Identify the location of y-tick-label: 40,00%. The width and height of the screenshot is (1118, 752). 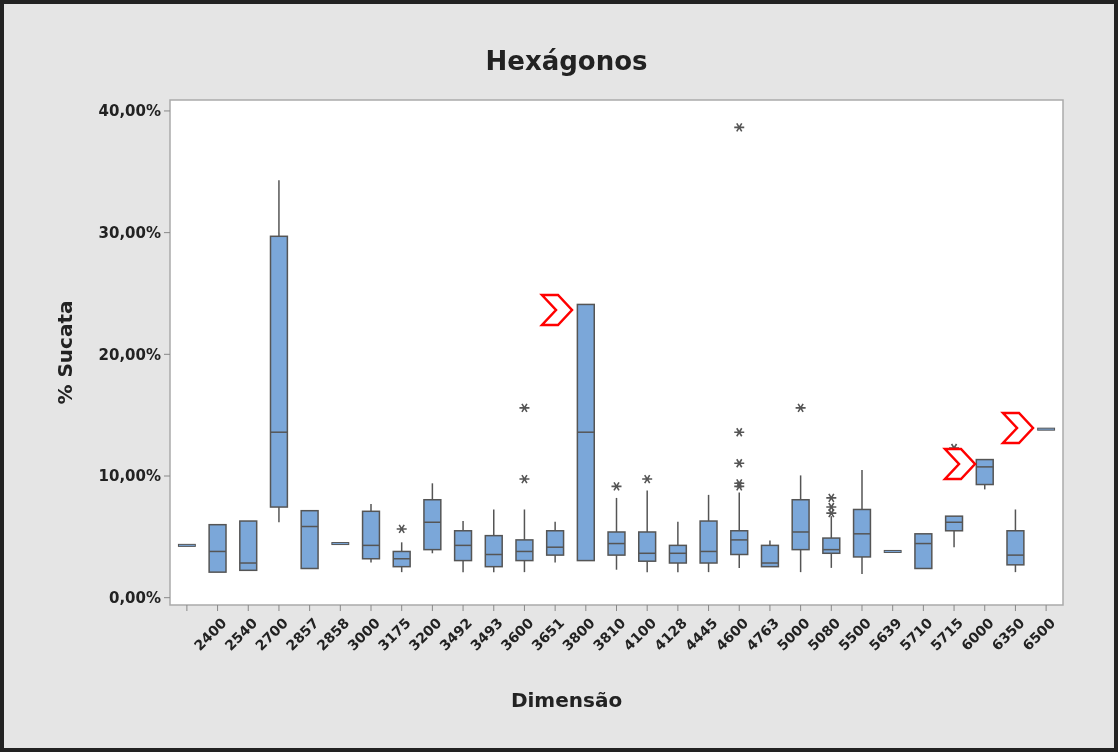
(129, 111).